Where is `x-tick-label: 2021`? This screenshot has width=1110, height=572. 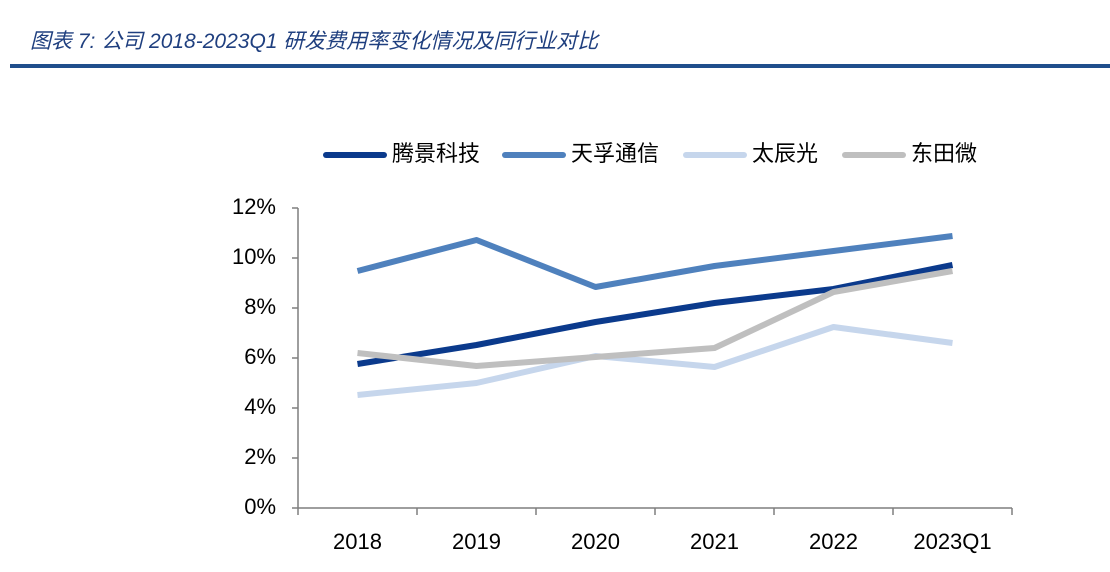
x-tick-label: 2021 is located at coordinates (714, 541).